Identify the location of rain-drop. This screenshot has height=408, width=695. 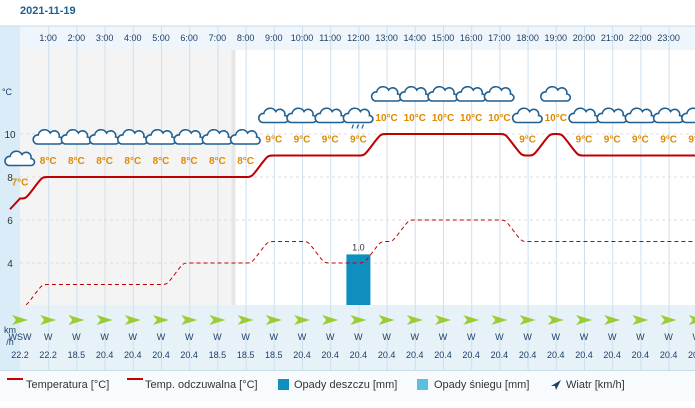
(357, 126).